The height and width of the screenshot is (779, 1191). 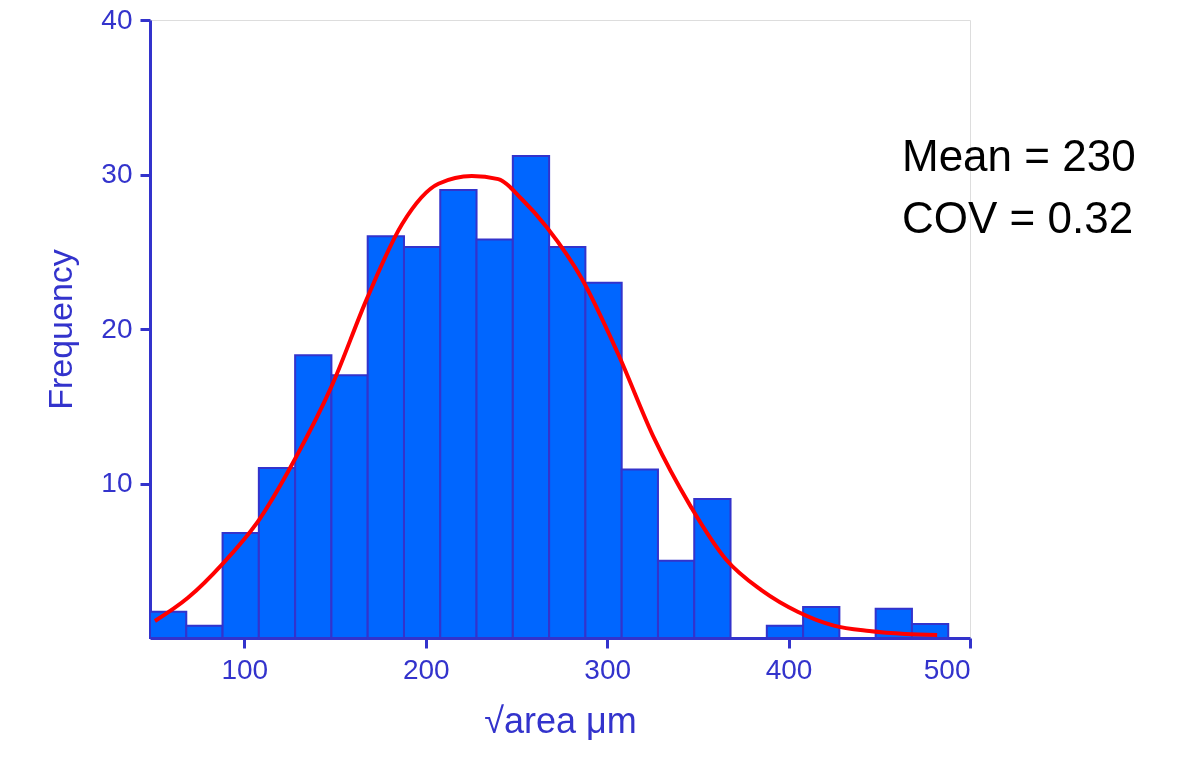 What do you see at coordinates (1018, 217) in the screenshot?
I see `annotation: COV = 0.32` at bounding box center [1018, 217].